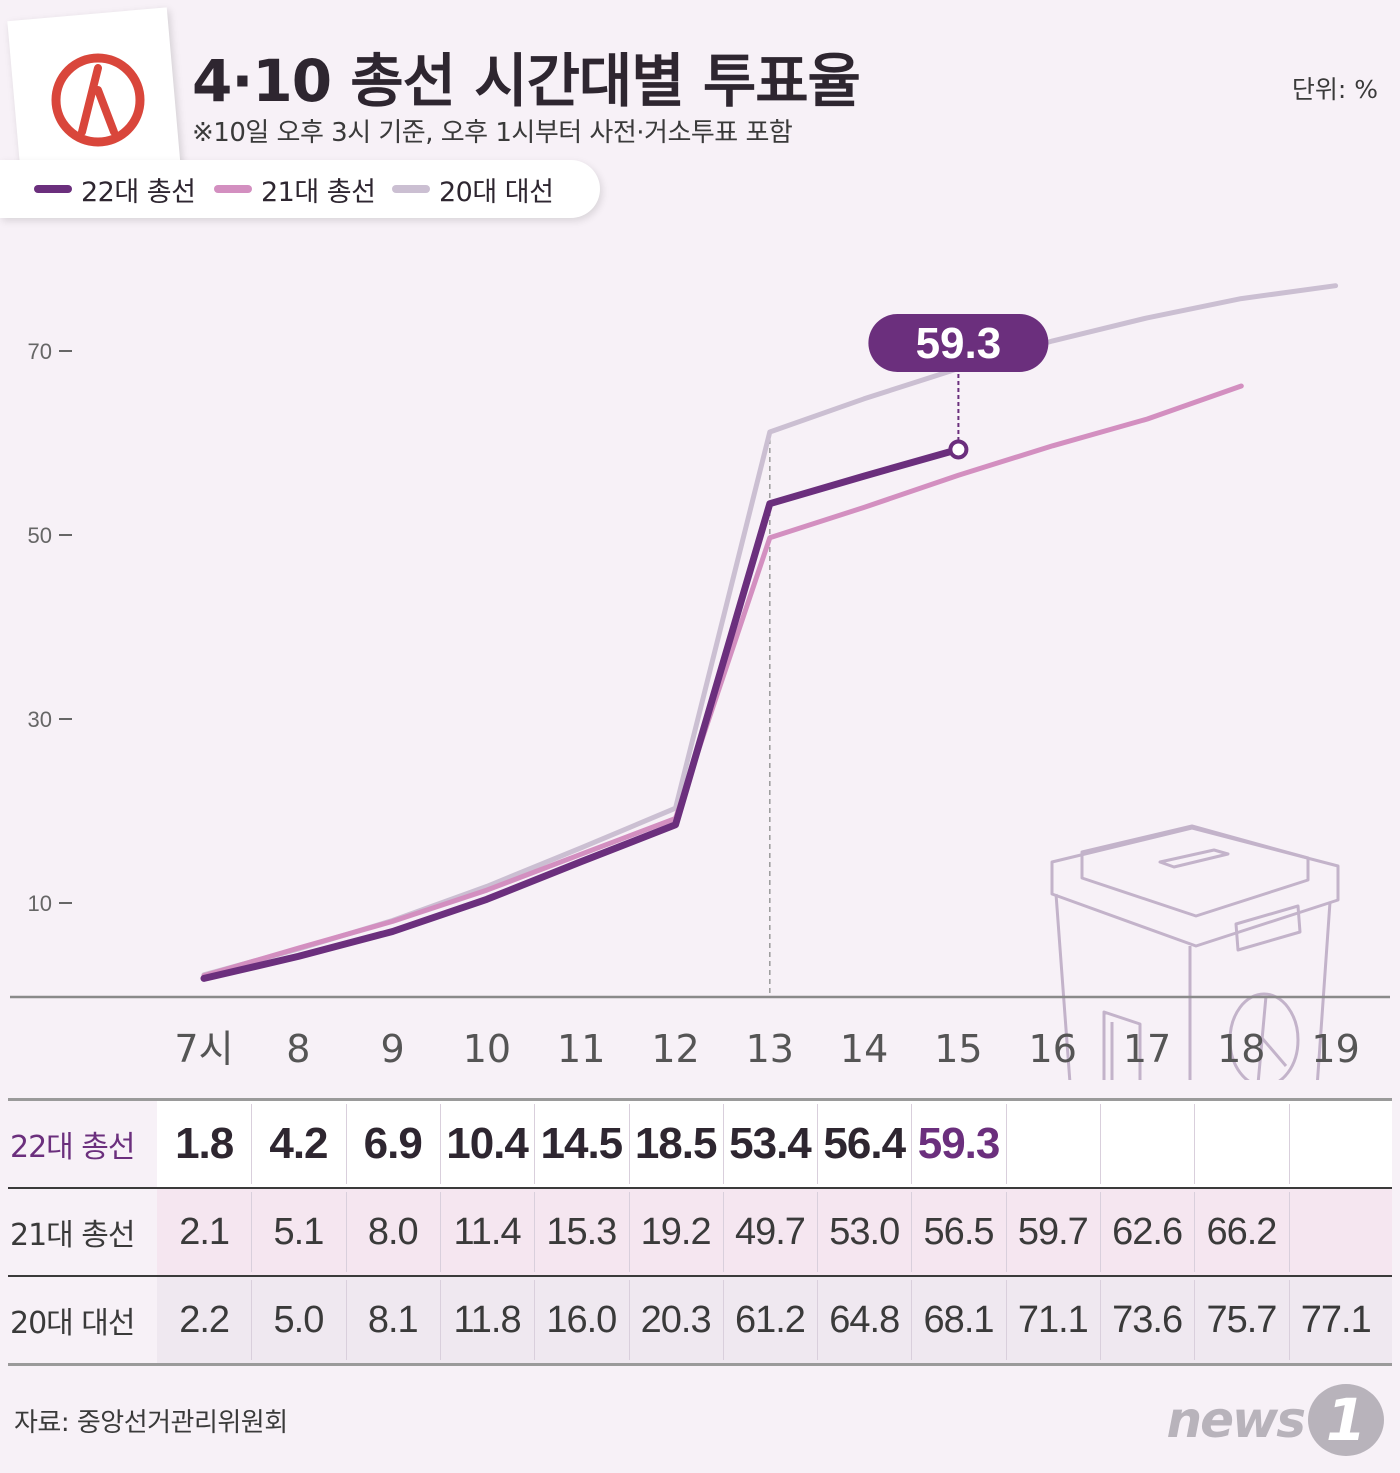 This screenshot has width=1400, height=1473. What do you see at coordinates (959, 1231) in the screenshot?
I see `table-cell: 56.5` at bounding box center [959, 1231].